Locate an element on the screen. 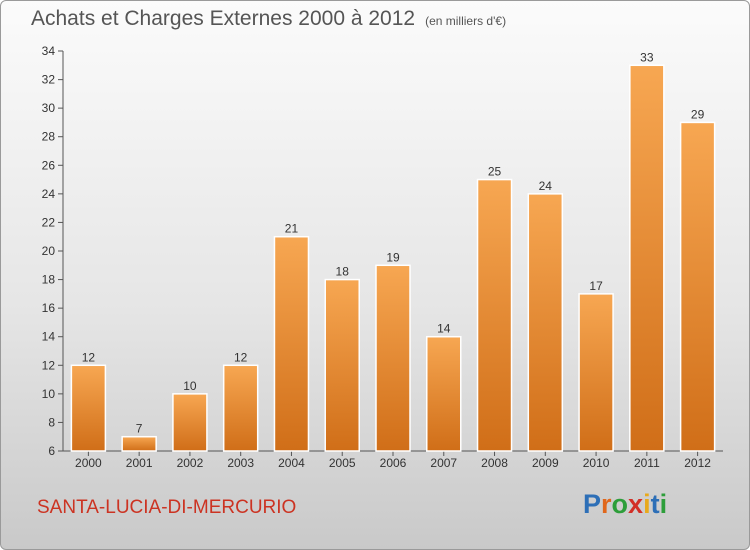  x-tick-label: 2006 is located at coordinates (393, 463).